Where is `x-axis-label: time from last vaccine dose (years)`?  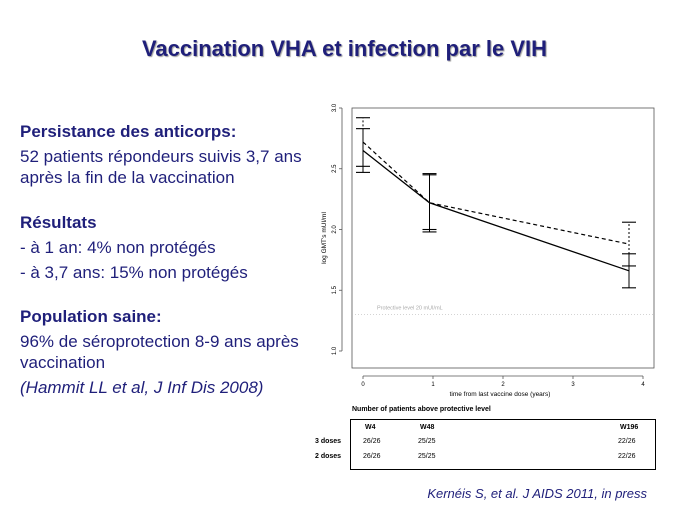 x-axis-label: time from last vaccine dose (years) is located at coordinates (500, 394).